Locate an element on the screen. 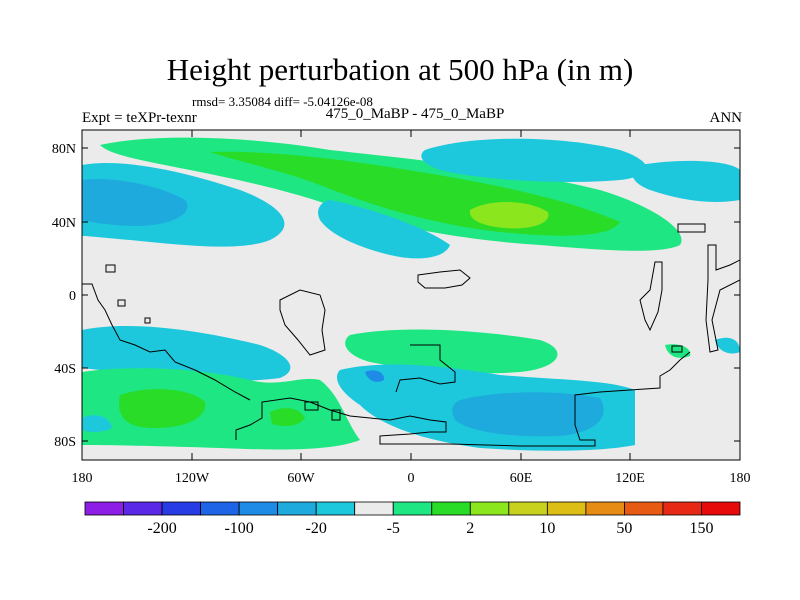 The image size is (800, 600). colorbar-label: -100 is located at coordinates (238, 528).